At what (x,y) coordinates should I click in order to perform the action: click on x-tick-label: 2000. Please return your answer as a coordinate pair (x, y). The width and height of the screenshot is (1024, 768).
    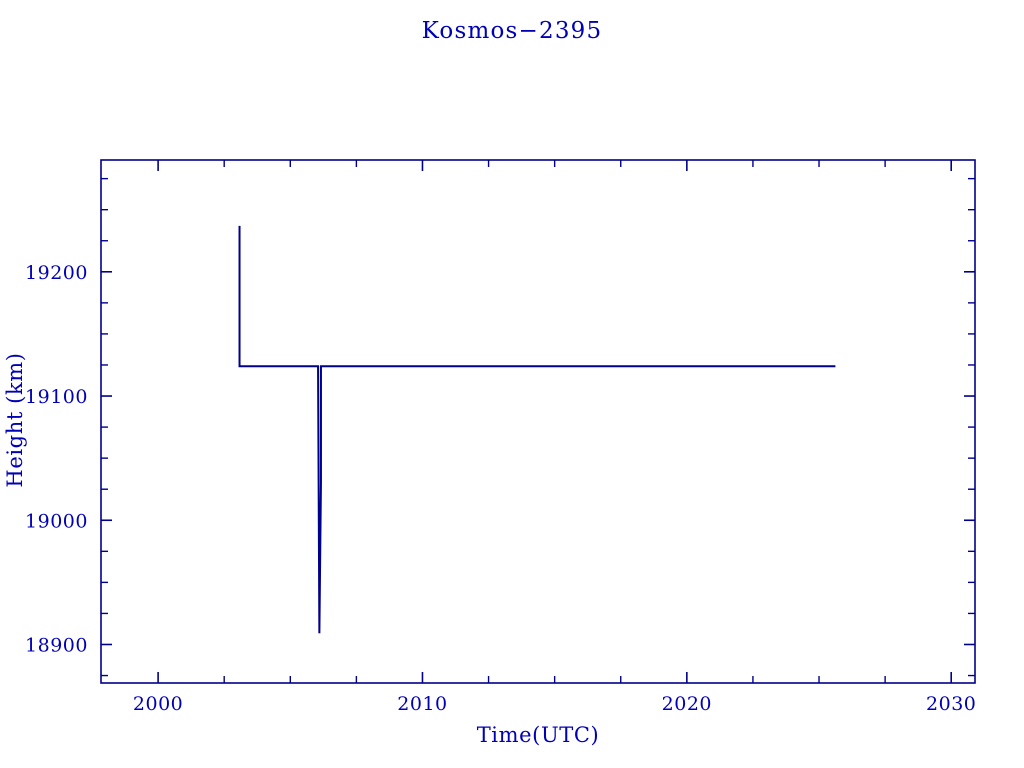
    Looking at the image, I should click on (158, 704).